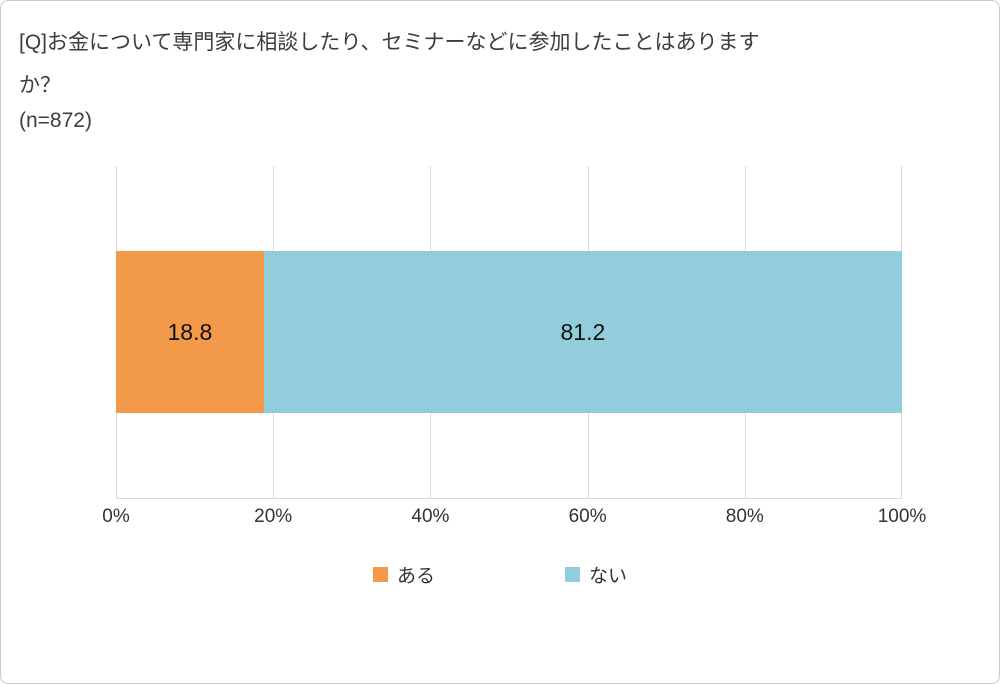  I want to click on legend-swatch-nai, so click(572, 574).